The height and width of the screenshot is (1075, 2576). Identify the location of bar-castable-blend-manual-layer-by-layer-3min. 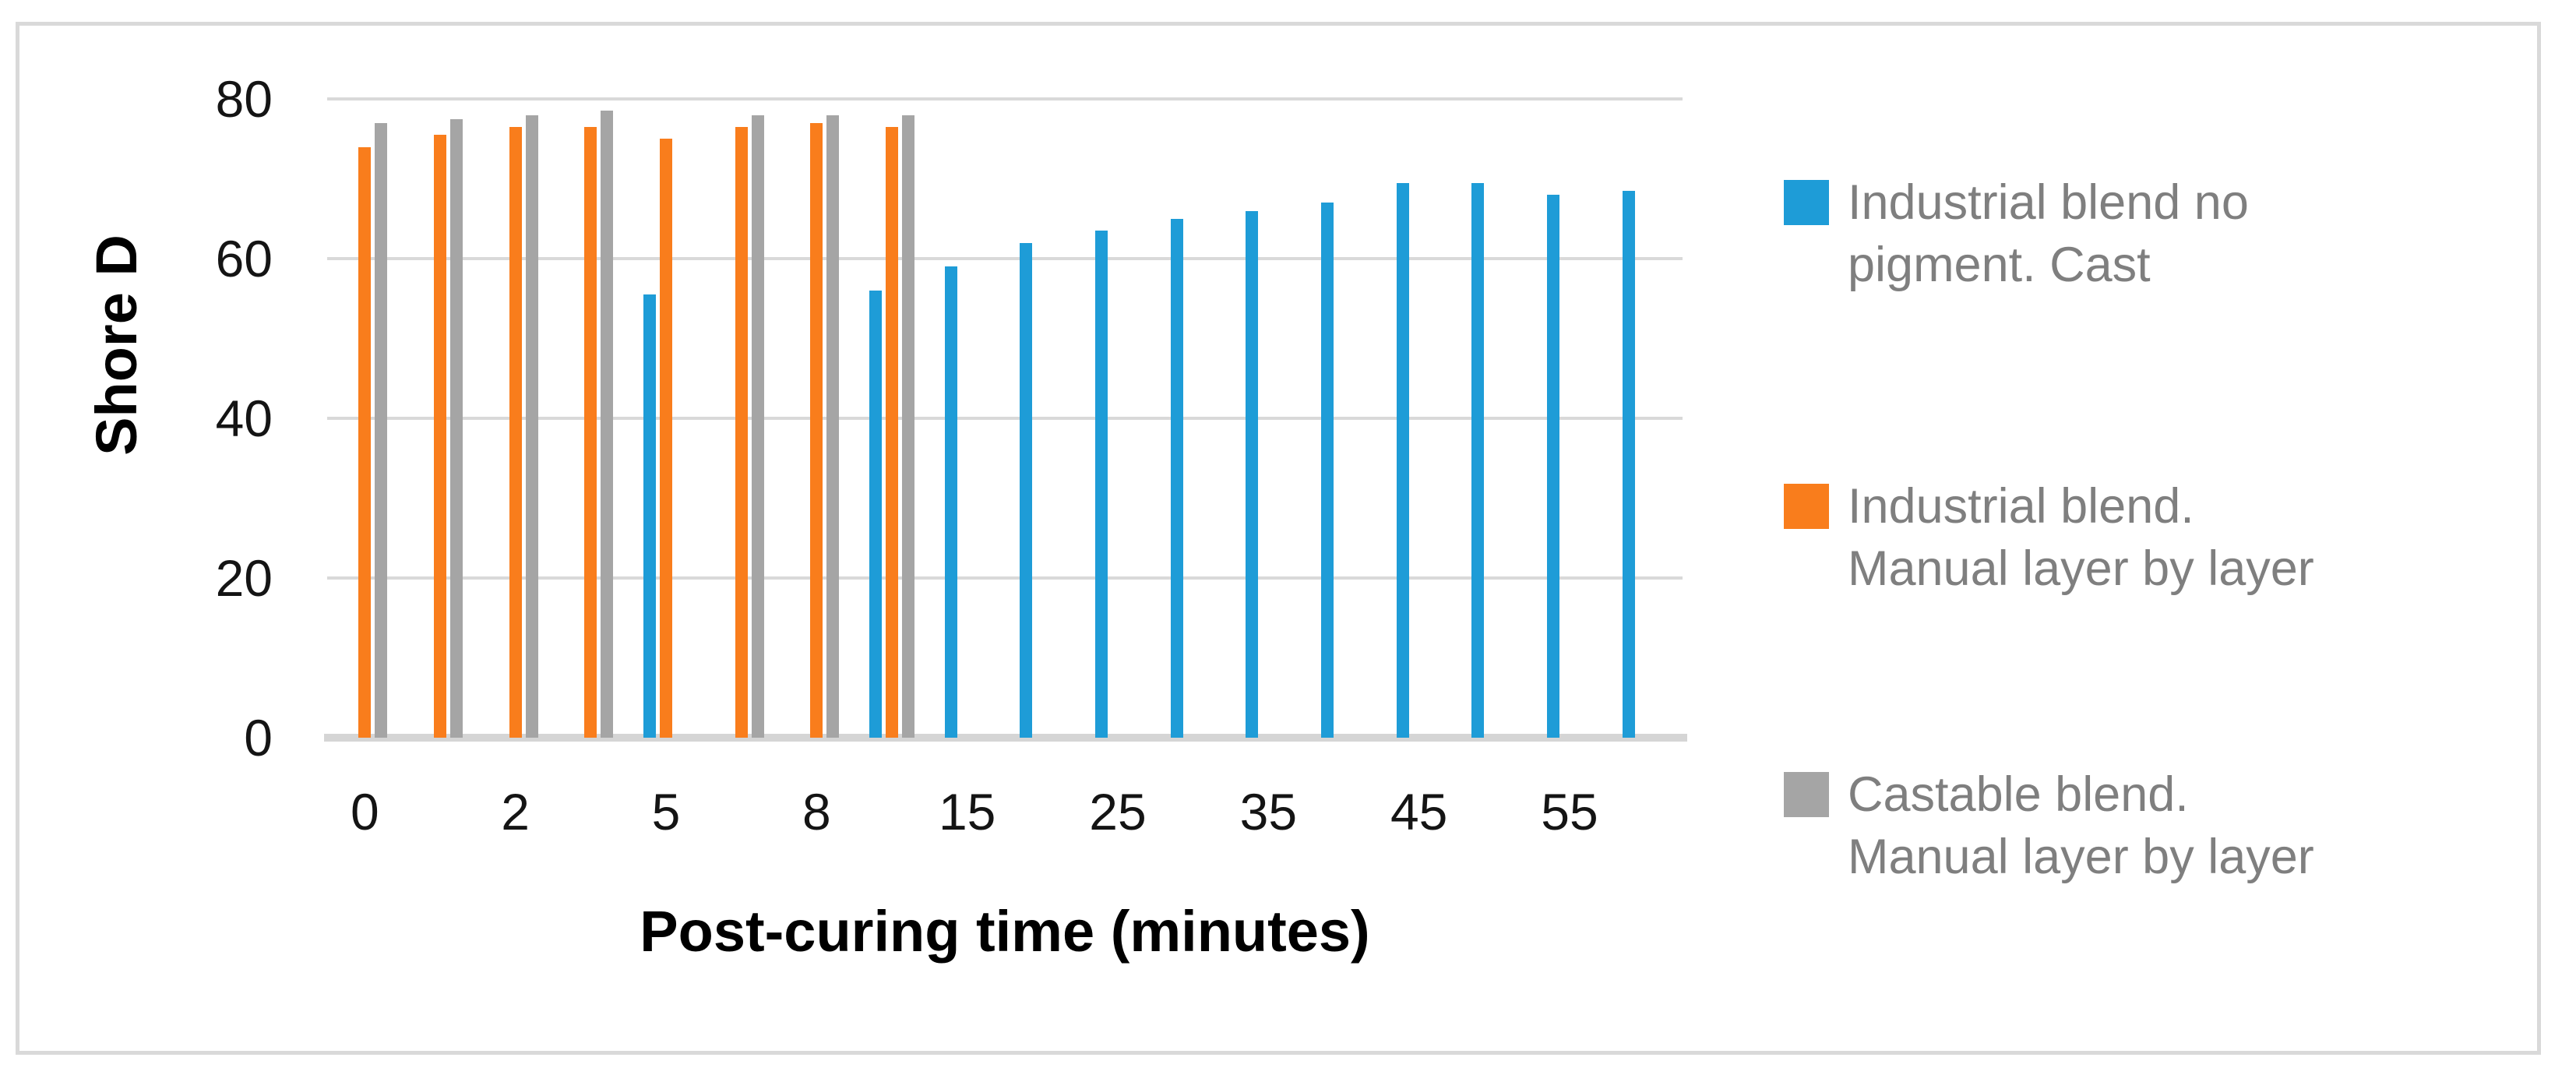
(607, 424).